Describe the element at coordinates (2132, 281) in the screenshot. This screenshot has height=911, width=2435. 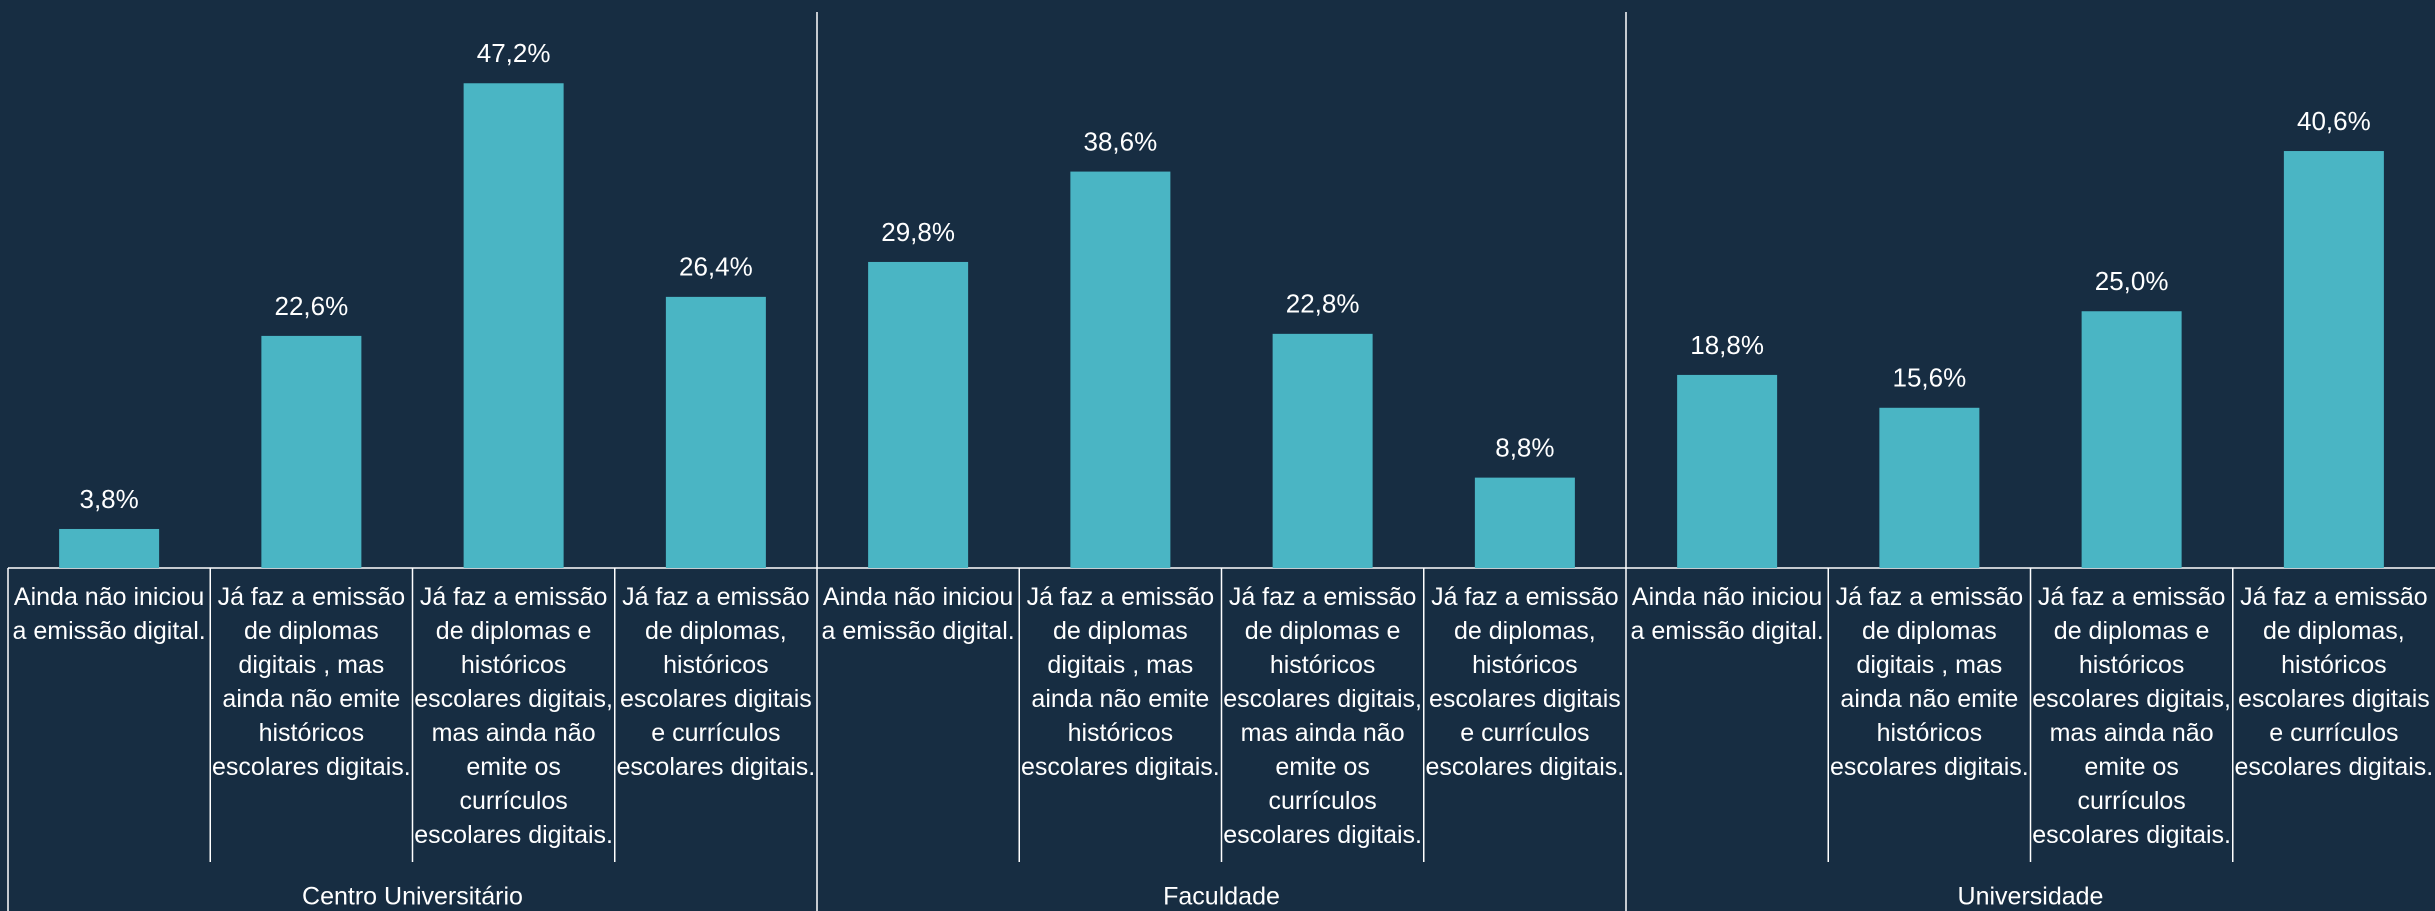
I see `value-label: 25,0%` at that location.